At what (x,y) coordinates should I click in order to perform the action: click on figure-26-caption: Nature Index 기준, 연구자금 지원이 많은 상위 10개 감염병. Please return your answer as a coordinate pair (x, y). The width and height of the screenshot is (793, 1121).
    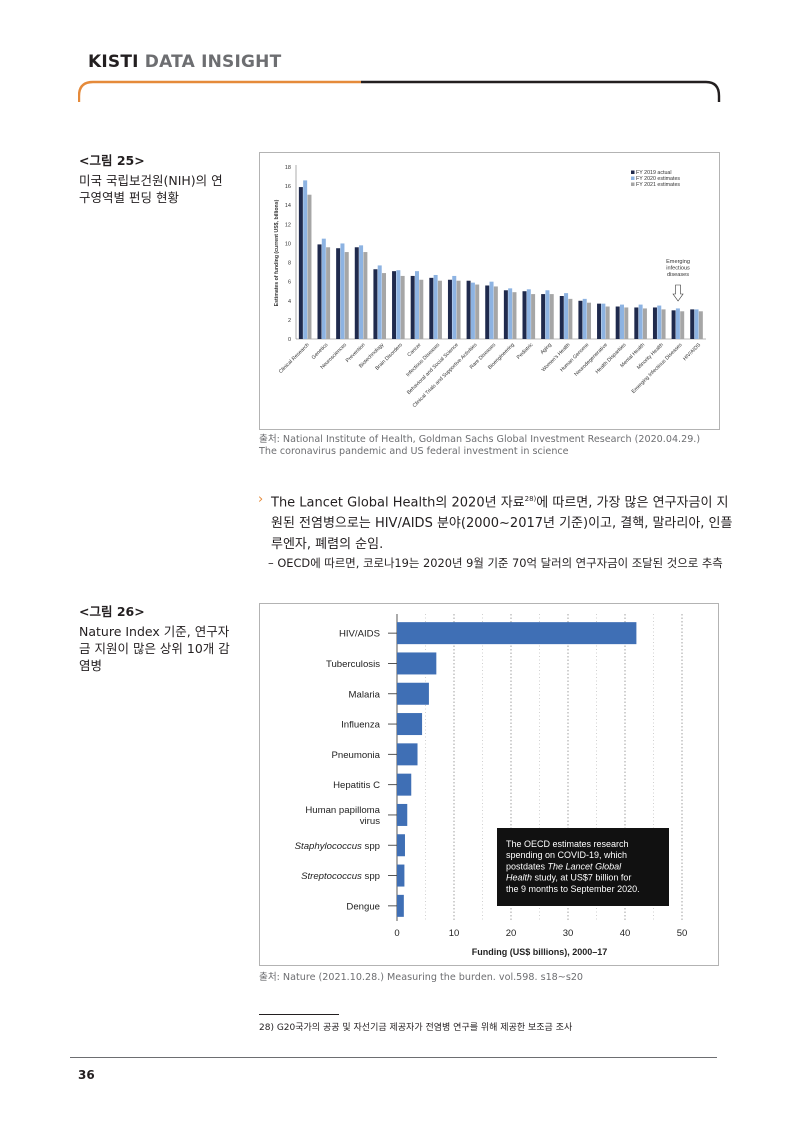
    Looking at the image, I should click on (154, 648).